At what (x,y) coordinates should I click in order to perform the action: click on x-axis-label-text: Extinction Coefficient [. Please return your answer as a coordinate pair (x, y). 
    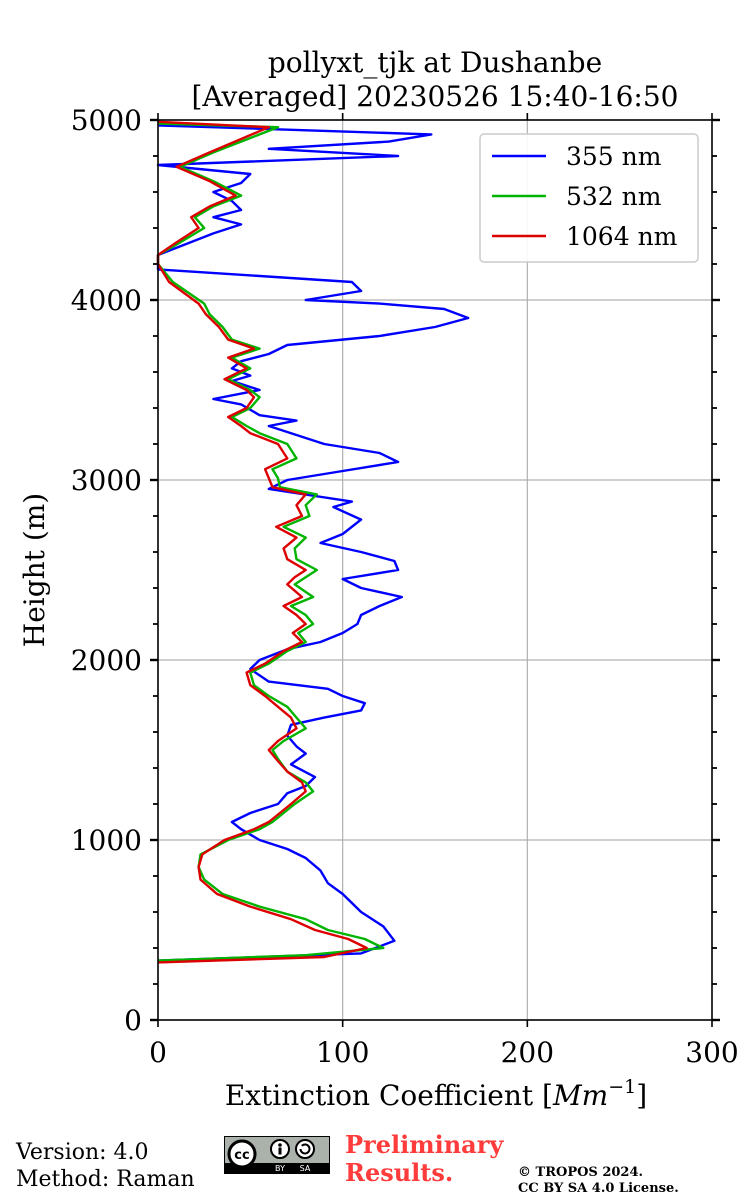
    Looking at the image, I should click on (389, 1095).